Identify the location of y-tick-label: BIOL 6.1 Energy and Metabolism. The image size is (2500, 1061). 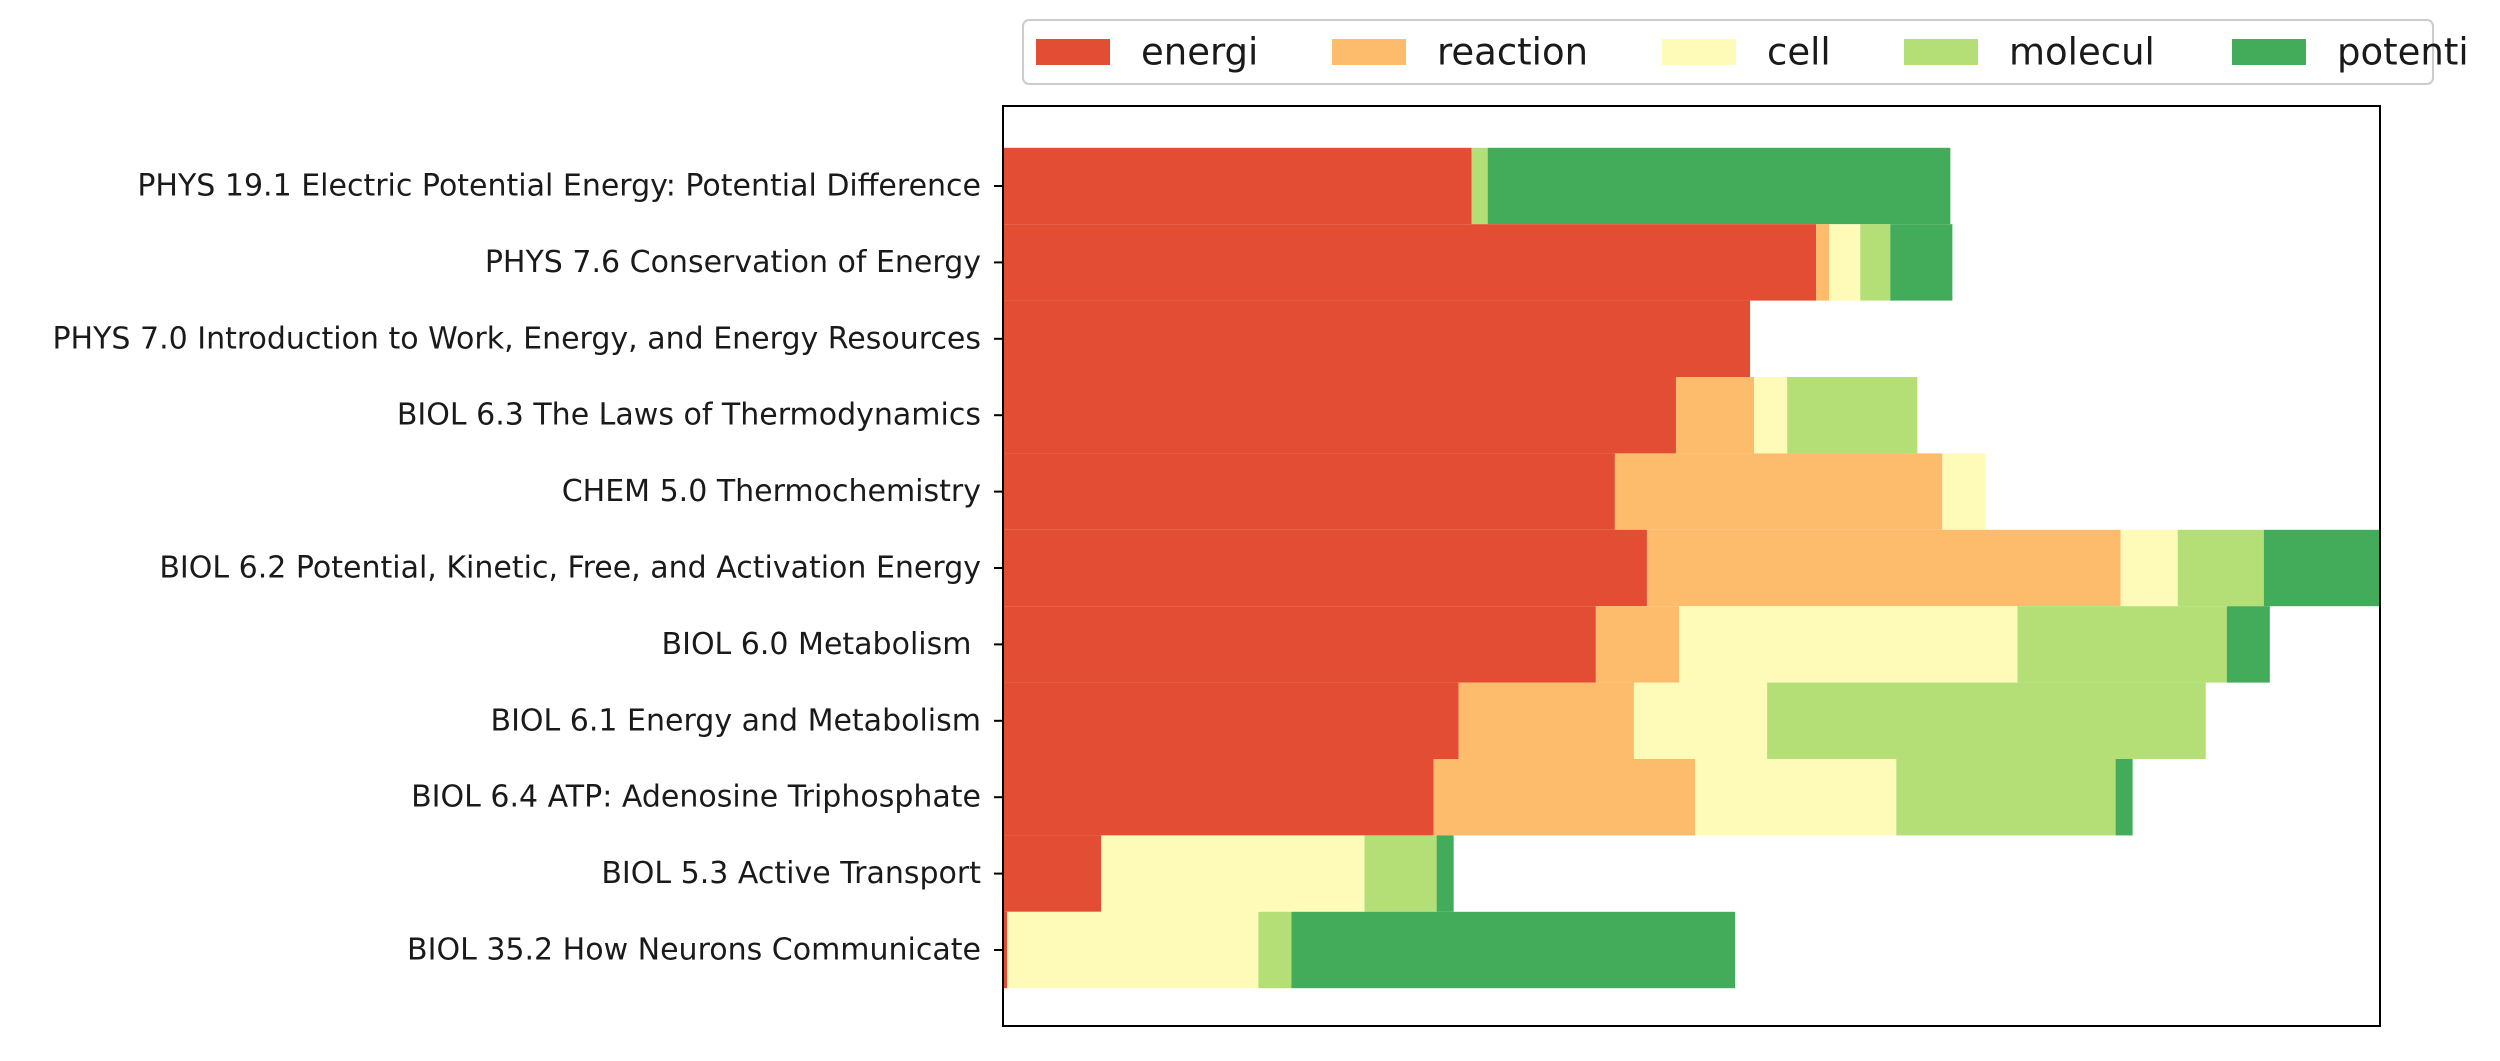
(736, 720).